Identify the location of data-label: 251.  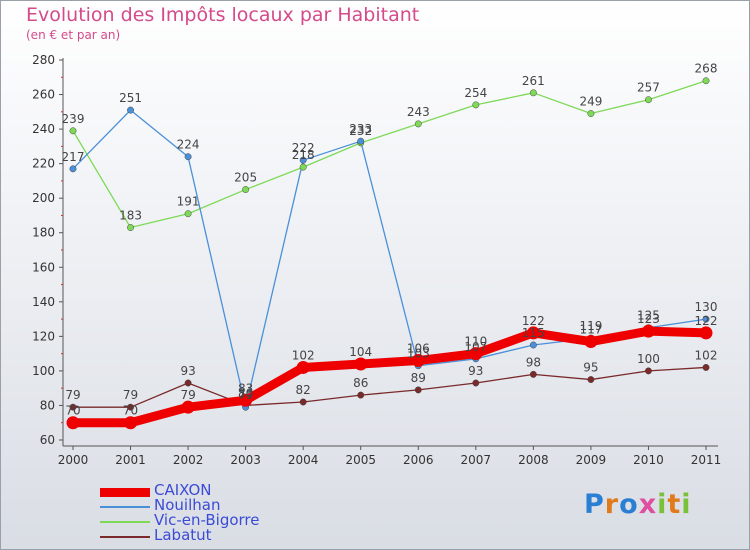
(130, 98).